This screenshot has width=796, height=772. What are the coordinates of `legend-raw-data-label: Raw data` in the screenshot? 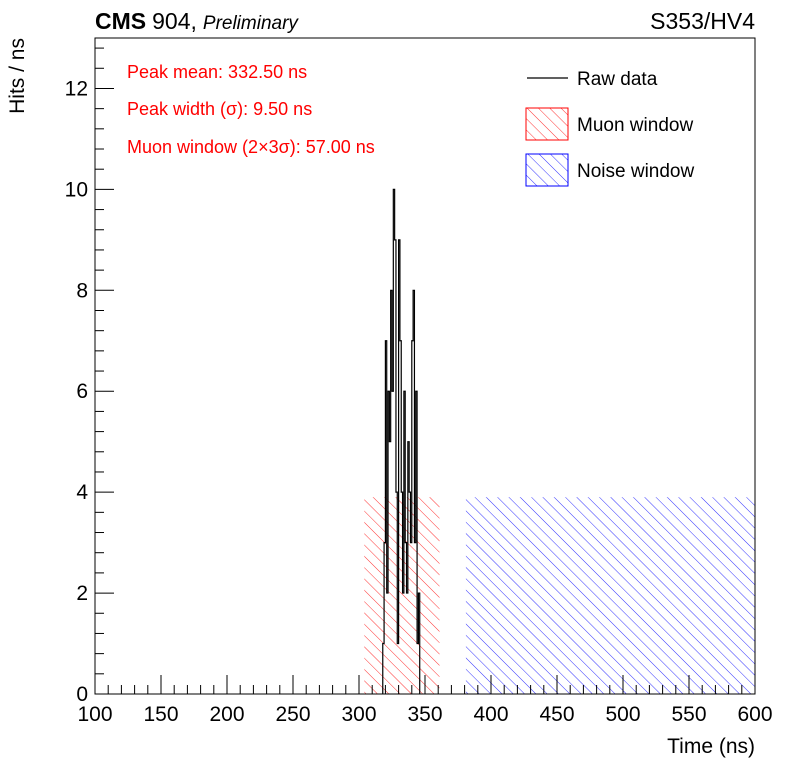 It's located at (617, 79).